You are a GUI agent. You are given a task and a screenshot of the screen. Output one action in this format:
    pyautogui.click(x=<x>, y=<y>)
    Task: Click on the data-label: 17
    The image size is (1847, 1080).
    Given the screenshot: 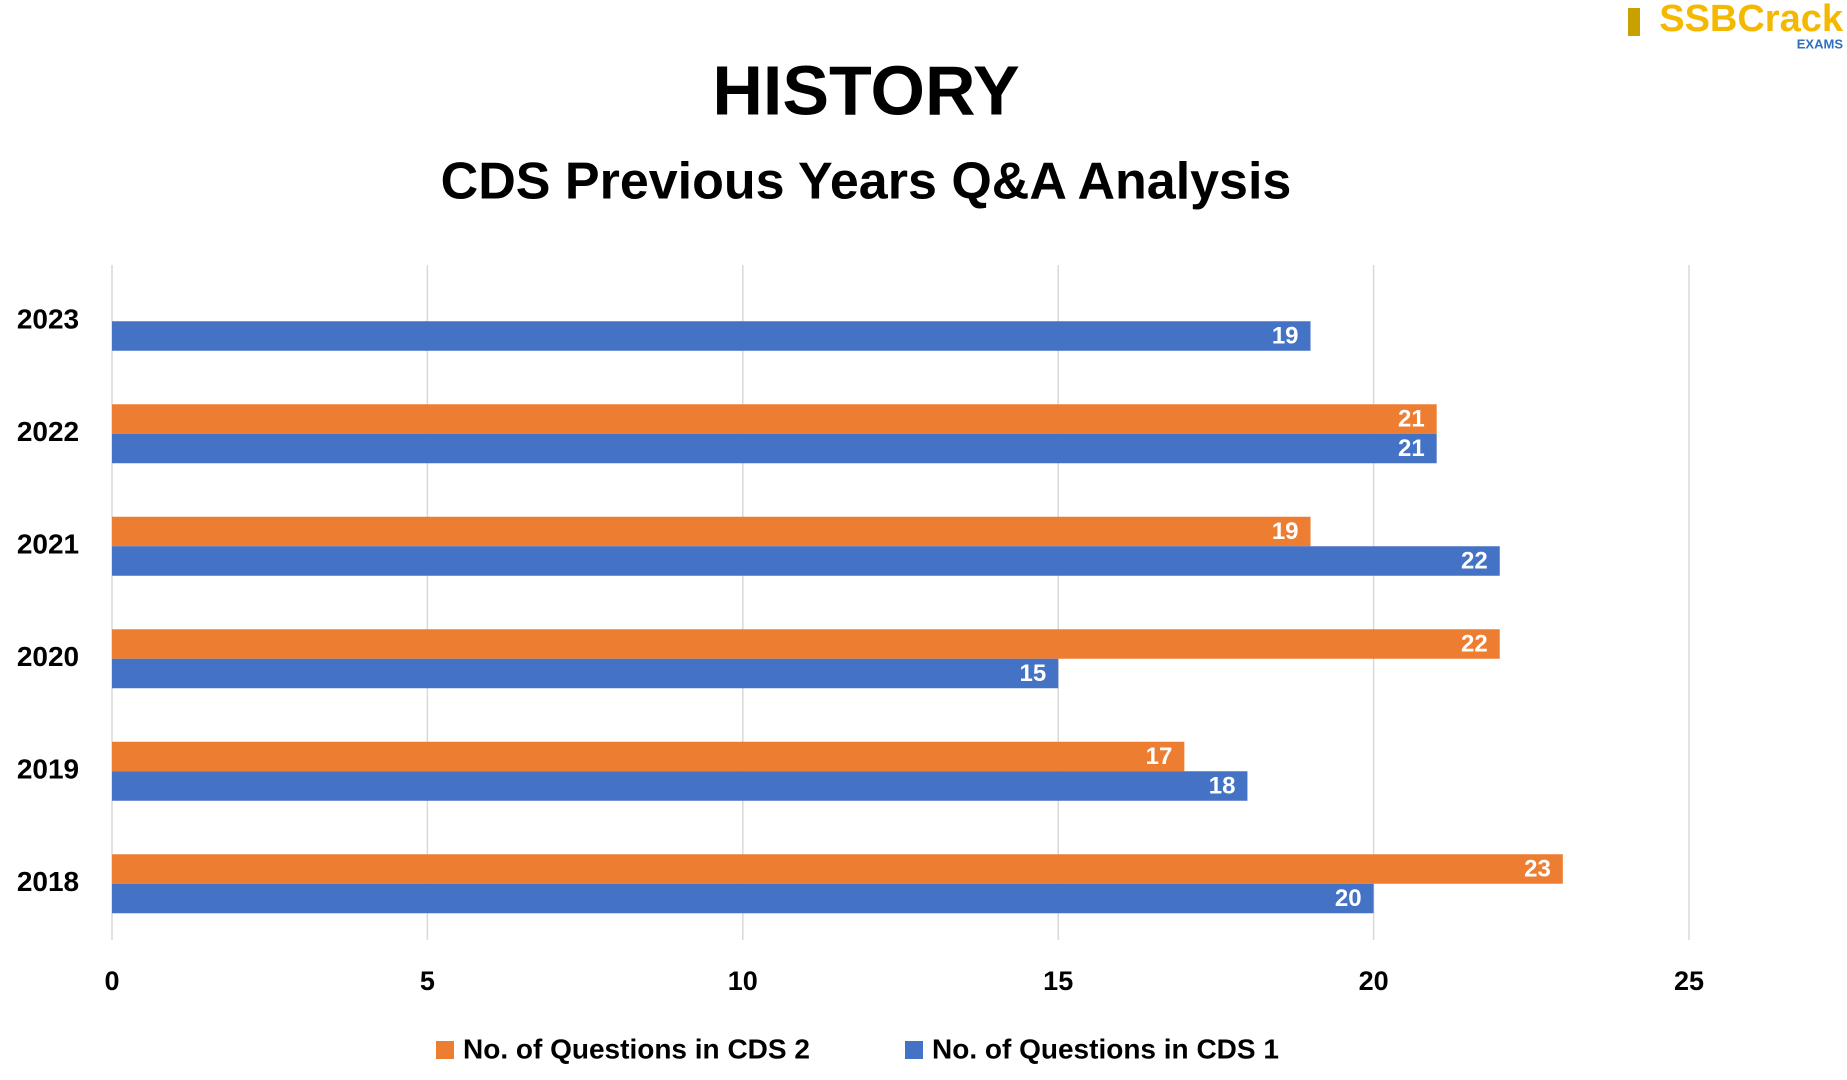 What is the action you would take?
    pyautogui.click(x=1159, y=756)
    